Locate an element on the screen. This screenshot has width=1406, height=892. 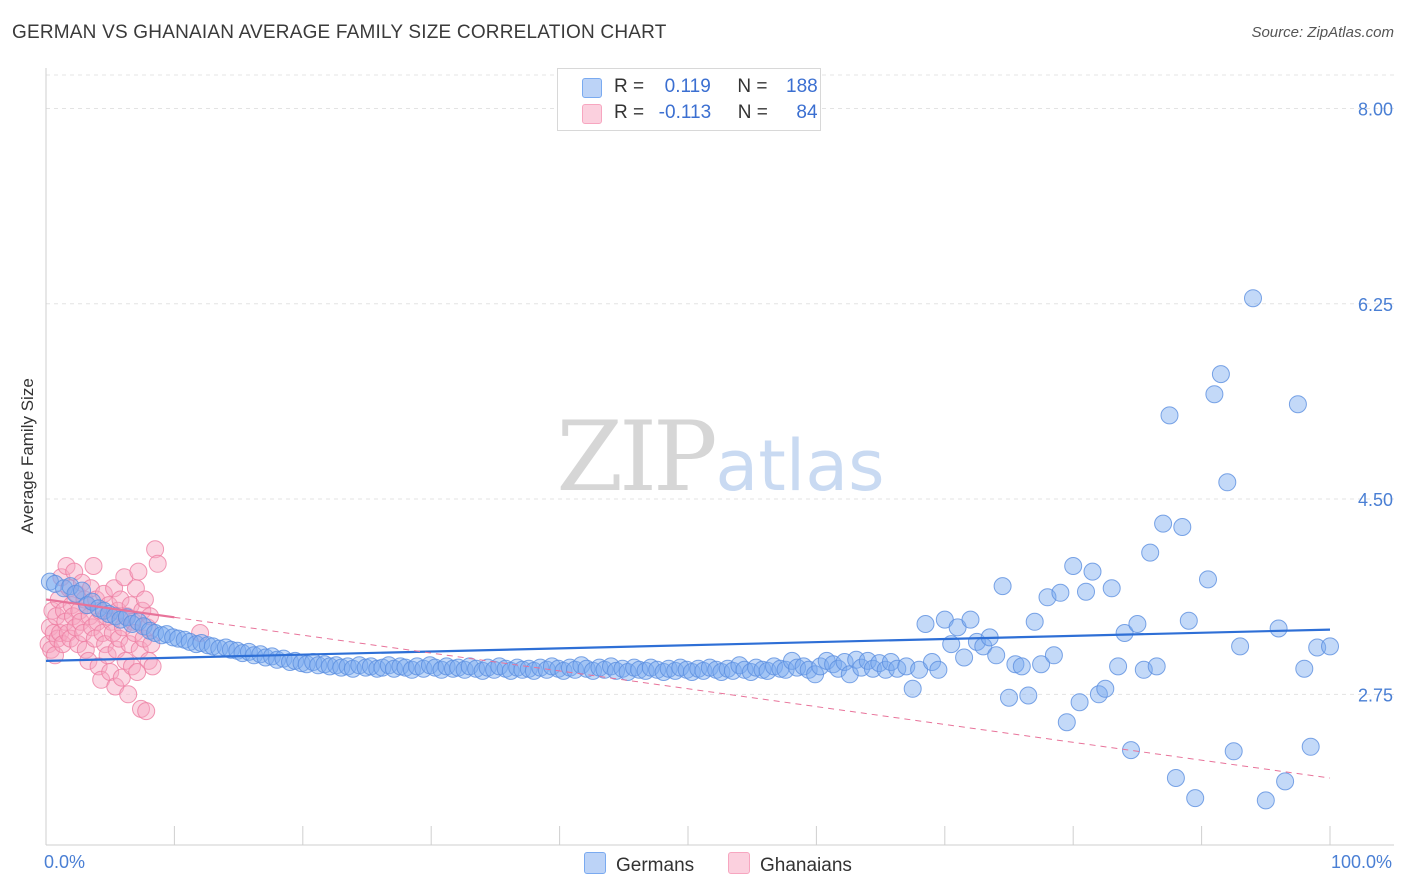
bottom-legend-germans: Germans is located at coordinates (639, 864).